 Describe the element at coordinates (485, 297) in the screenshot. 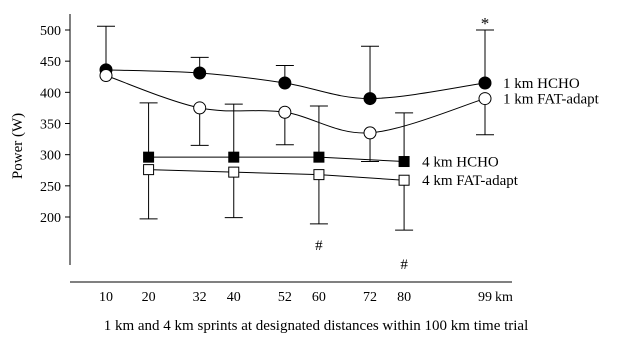

I see `x-tick-label: 99` at that location.